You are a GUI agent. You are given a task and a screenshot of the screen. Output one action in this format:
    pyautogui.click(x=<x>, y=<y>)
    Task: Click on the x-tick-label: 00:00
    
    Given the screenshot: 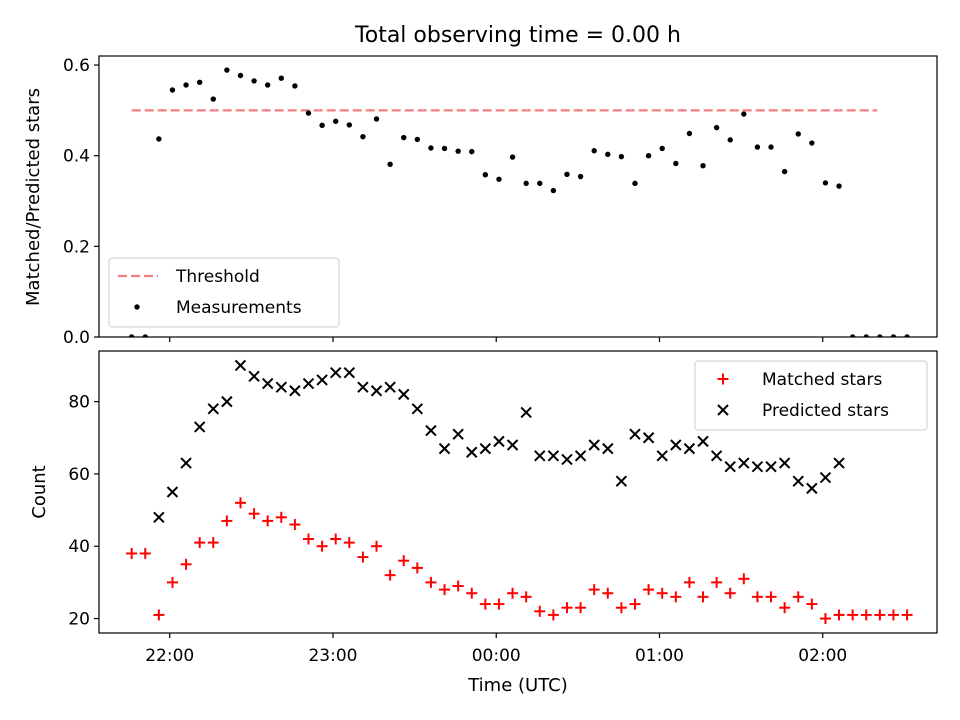 What is the action you would take?
    pyautogui.click(x=496, y=656)
    